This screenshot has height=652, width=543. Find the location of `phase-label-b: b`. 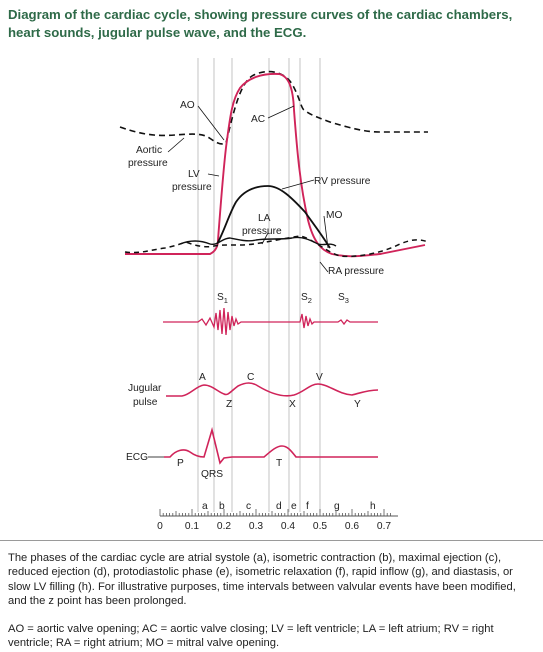

phase-label-b: b is located at coordinates (222, 506).